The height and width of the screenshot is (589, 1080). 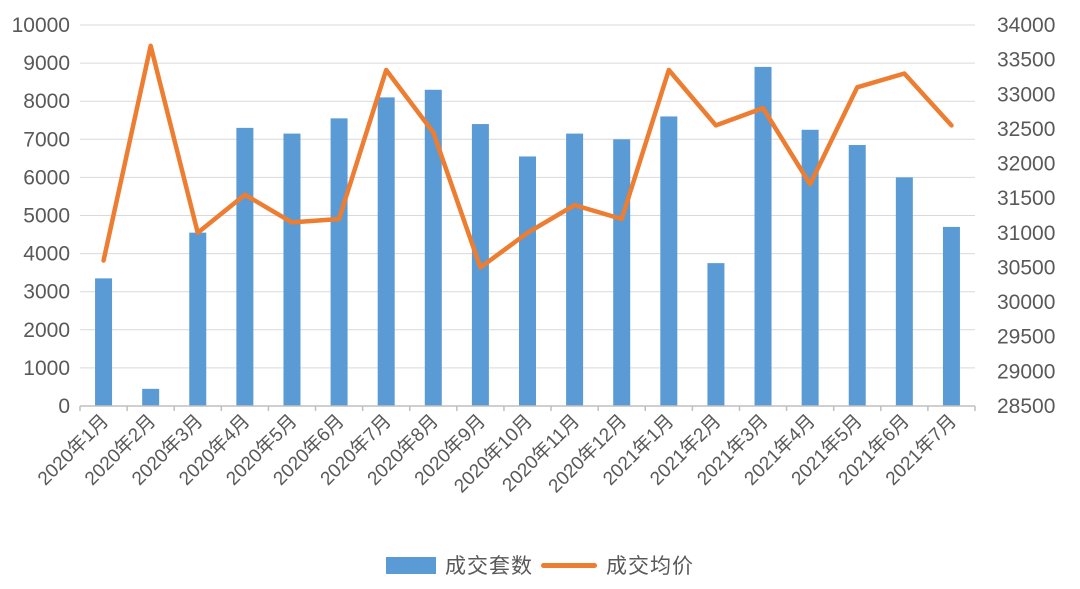 I want to click on bar-2020年11月, so click(x=575, y=269).